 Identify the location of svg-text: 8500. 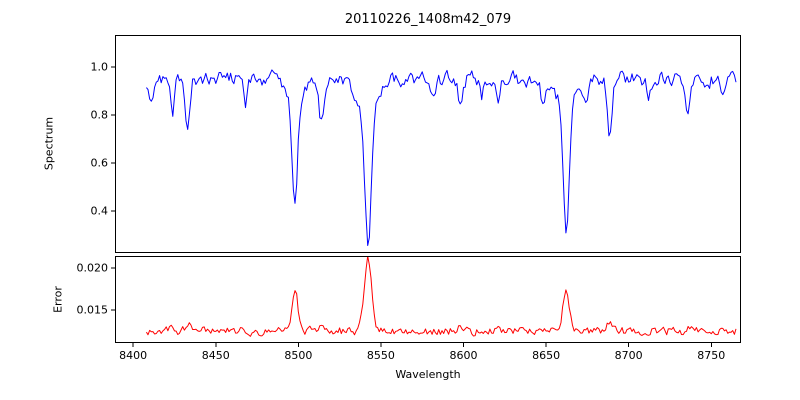
(298, 355).